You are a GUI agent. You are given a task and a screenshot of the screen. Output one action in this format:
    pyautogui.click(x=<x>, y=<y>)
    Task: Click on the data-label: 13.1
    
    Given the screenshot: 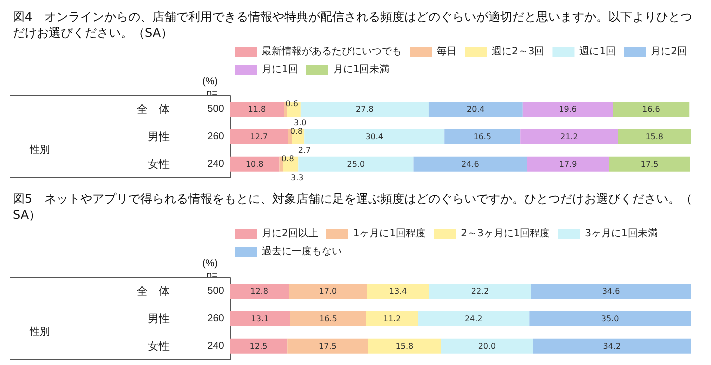 What is the action you would take?
    pyautogui.click(x=260, y=319)
    